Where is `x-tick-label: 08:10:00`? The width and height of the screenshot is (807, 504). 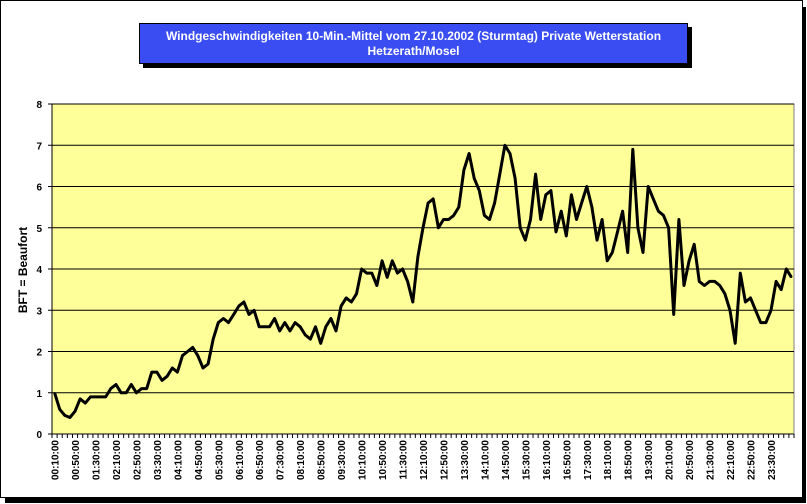
x-tick-label: 08:10:00 is located at coordinates (301, 460).